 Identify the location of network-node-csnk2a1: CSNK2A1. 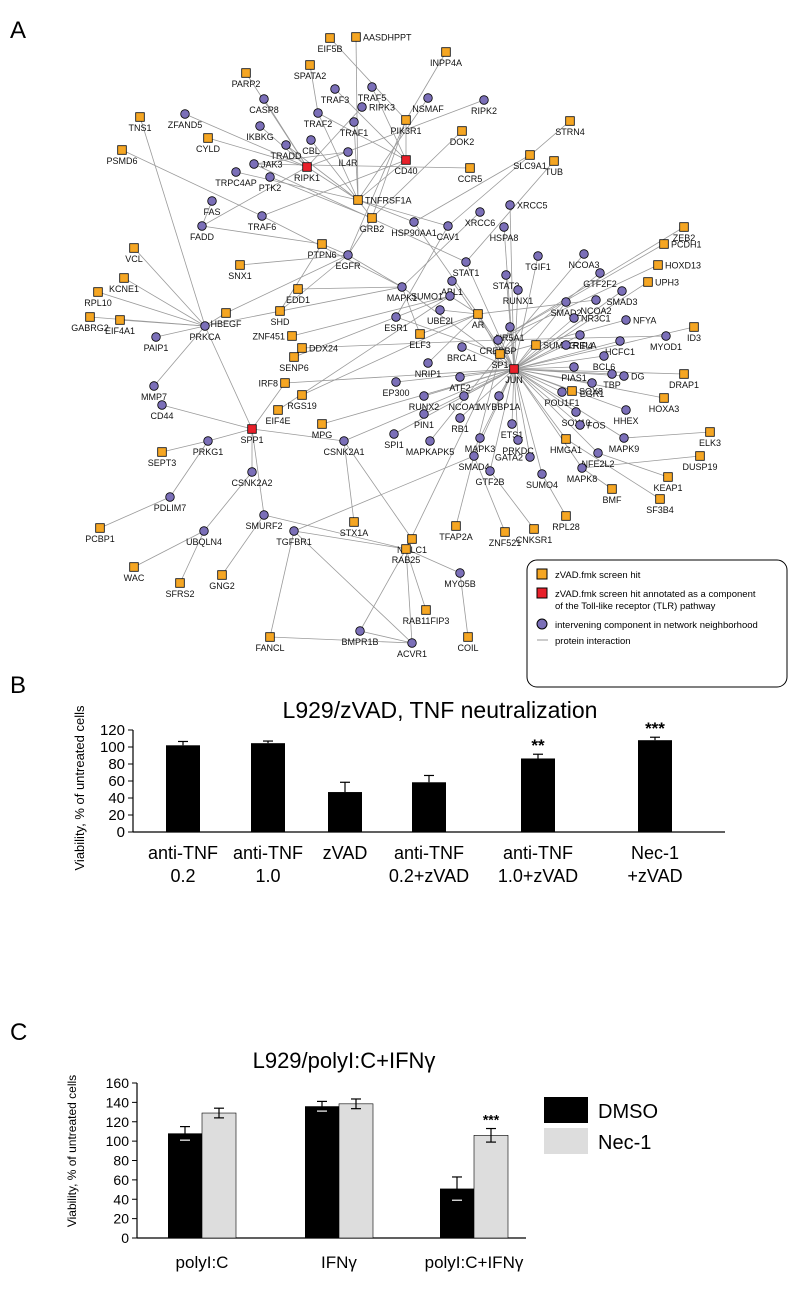
(344, 446).